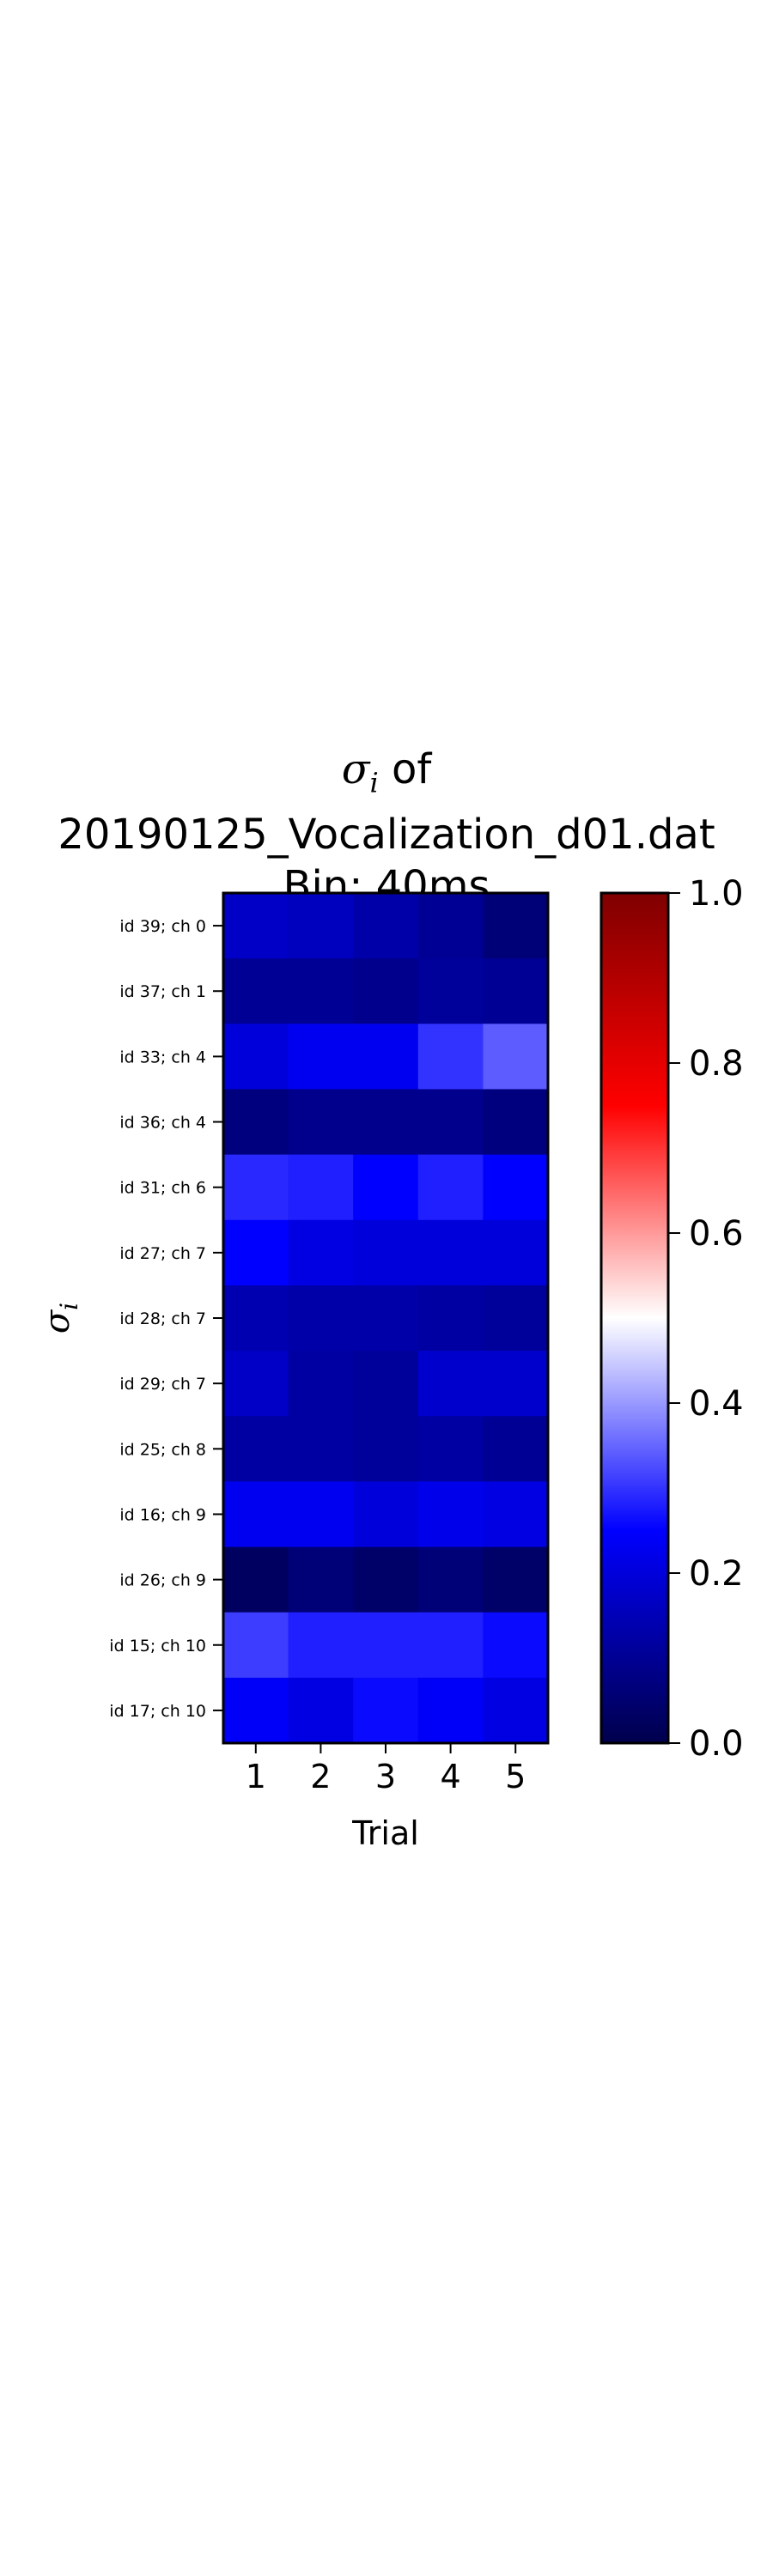 The height and width of the screenshot is (2576, 773). I want to click on x-tick-group: 1 2 3 4 5, so click(386, 1769).